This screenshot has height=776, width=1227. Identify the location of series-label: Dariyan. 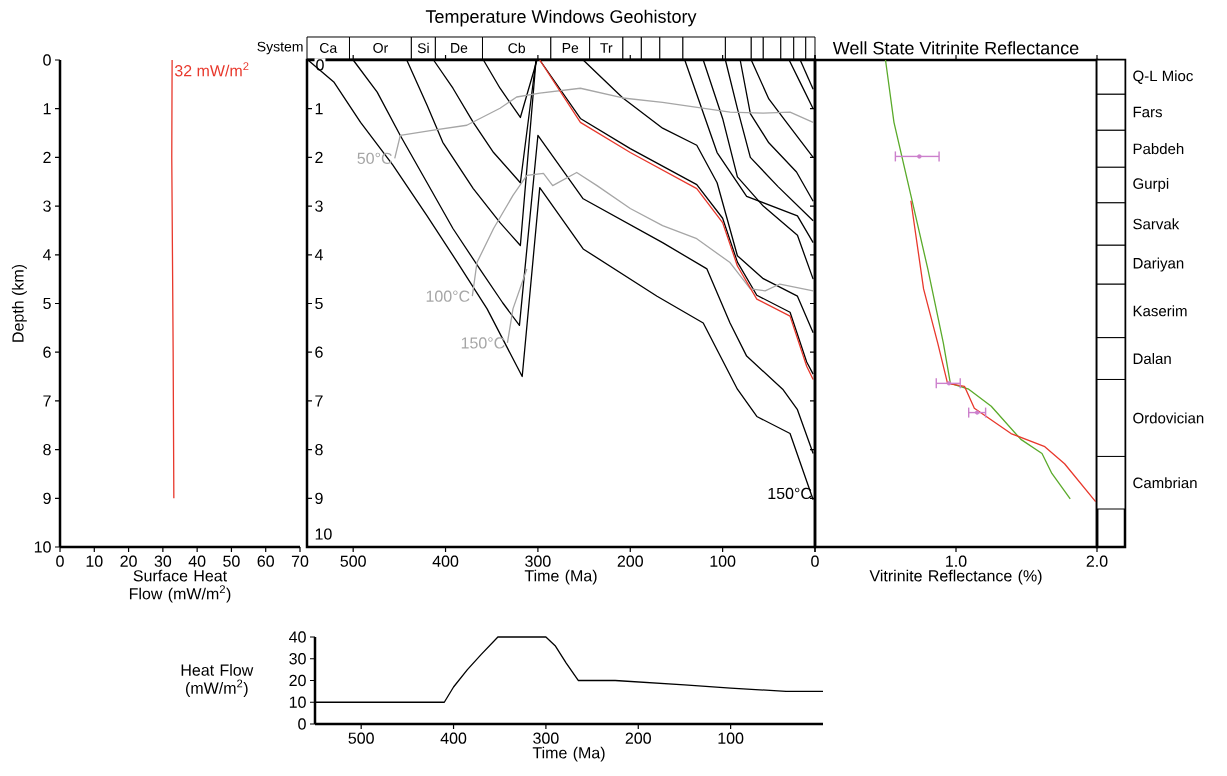
(1158, 264).